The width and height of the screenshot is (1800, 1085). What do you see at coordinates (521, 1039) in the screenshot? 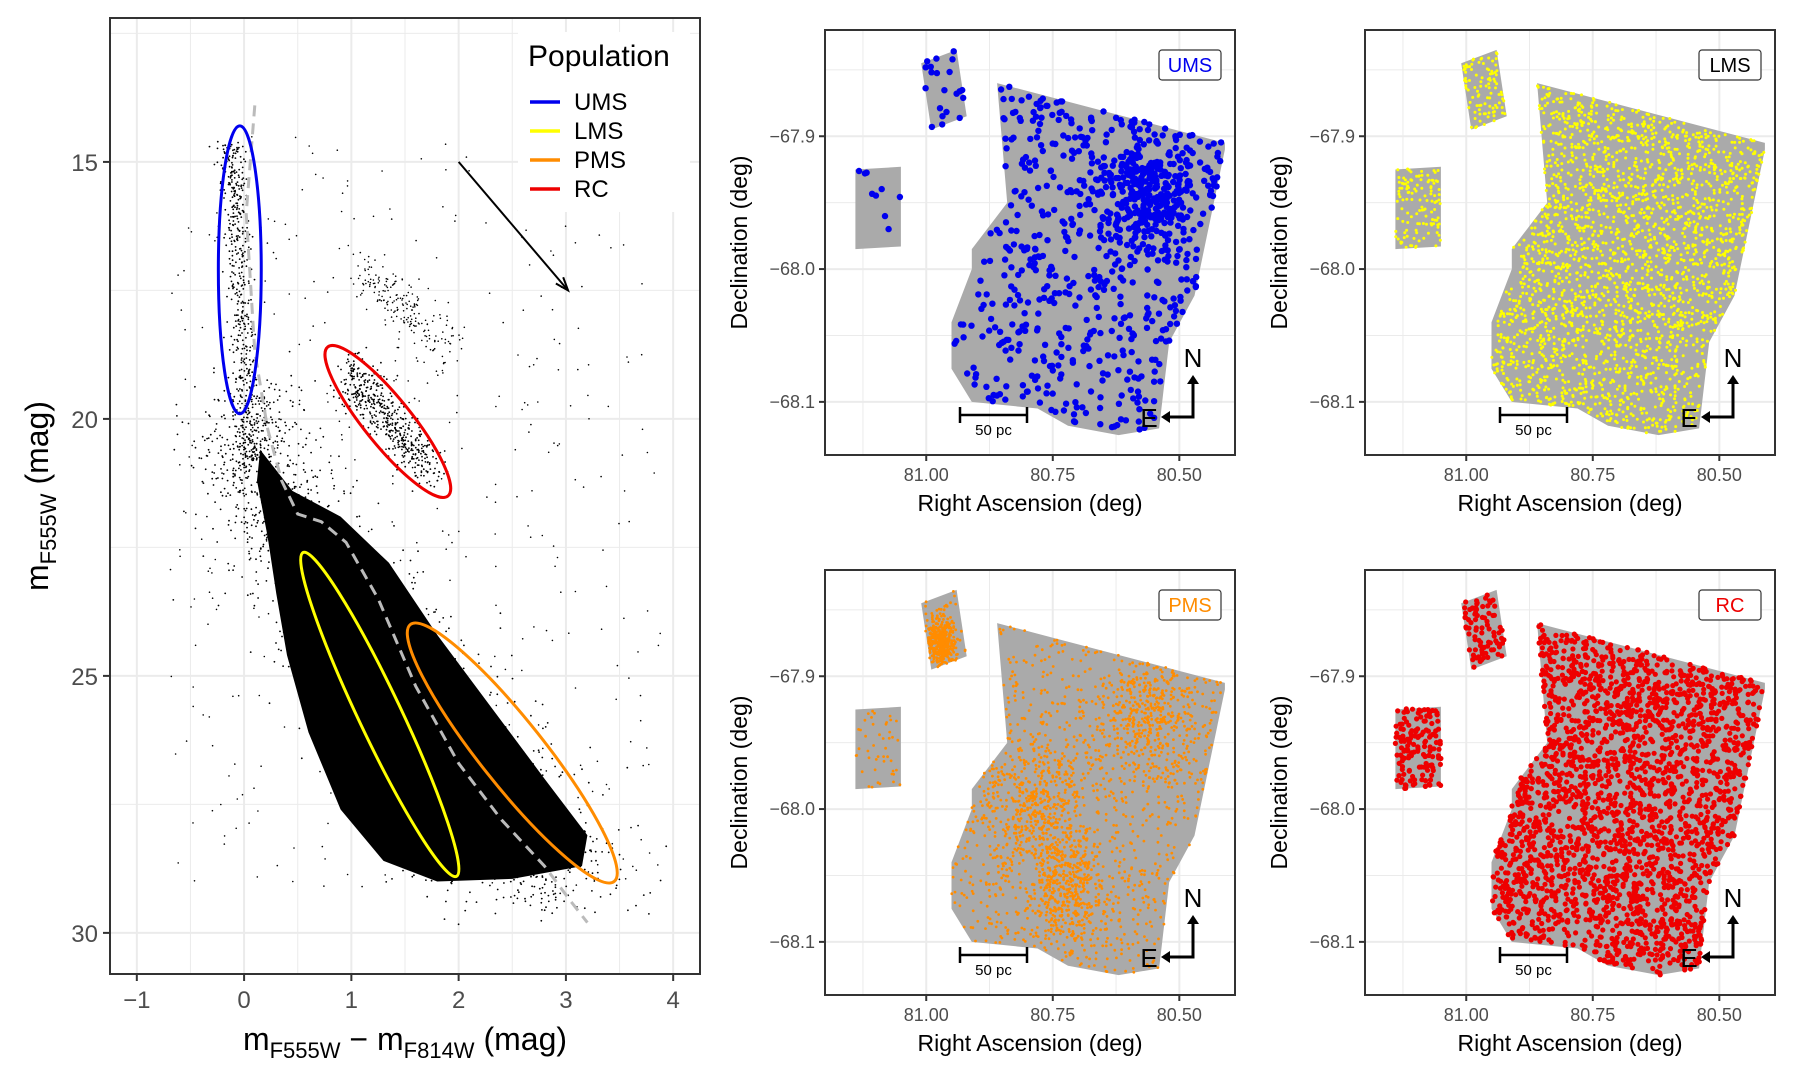
I see `cmd-xlabel-part: (mag)` at bounding box center [521, 1039].